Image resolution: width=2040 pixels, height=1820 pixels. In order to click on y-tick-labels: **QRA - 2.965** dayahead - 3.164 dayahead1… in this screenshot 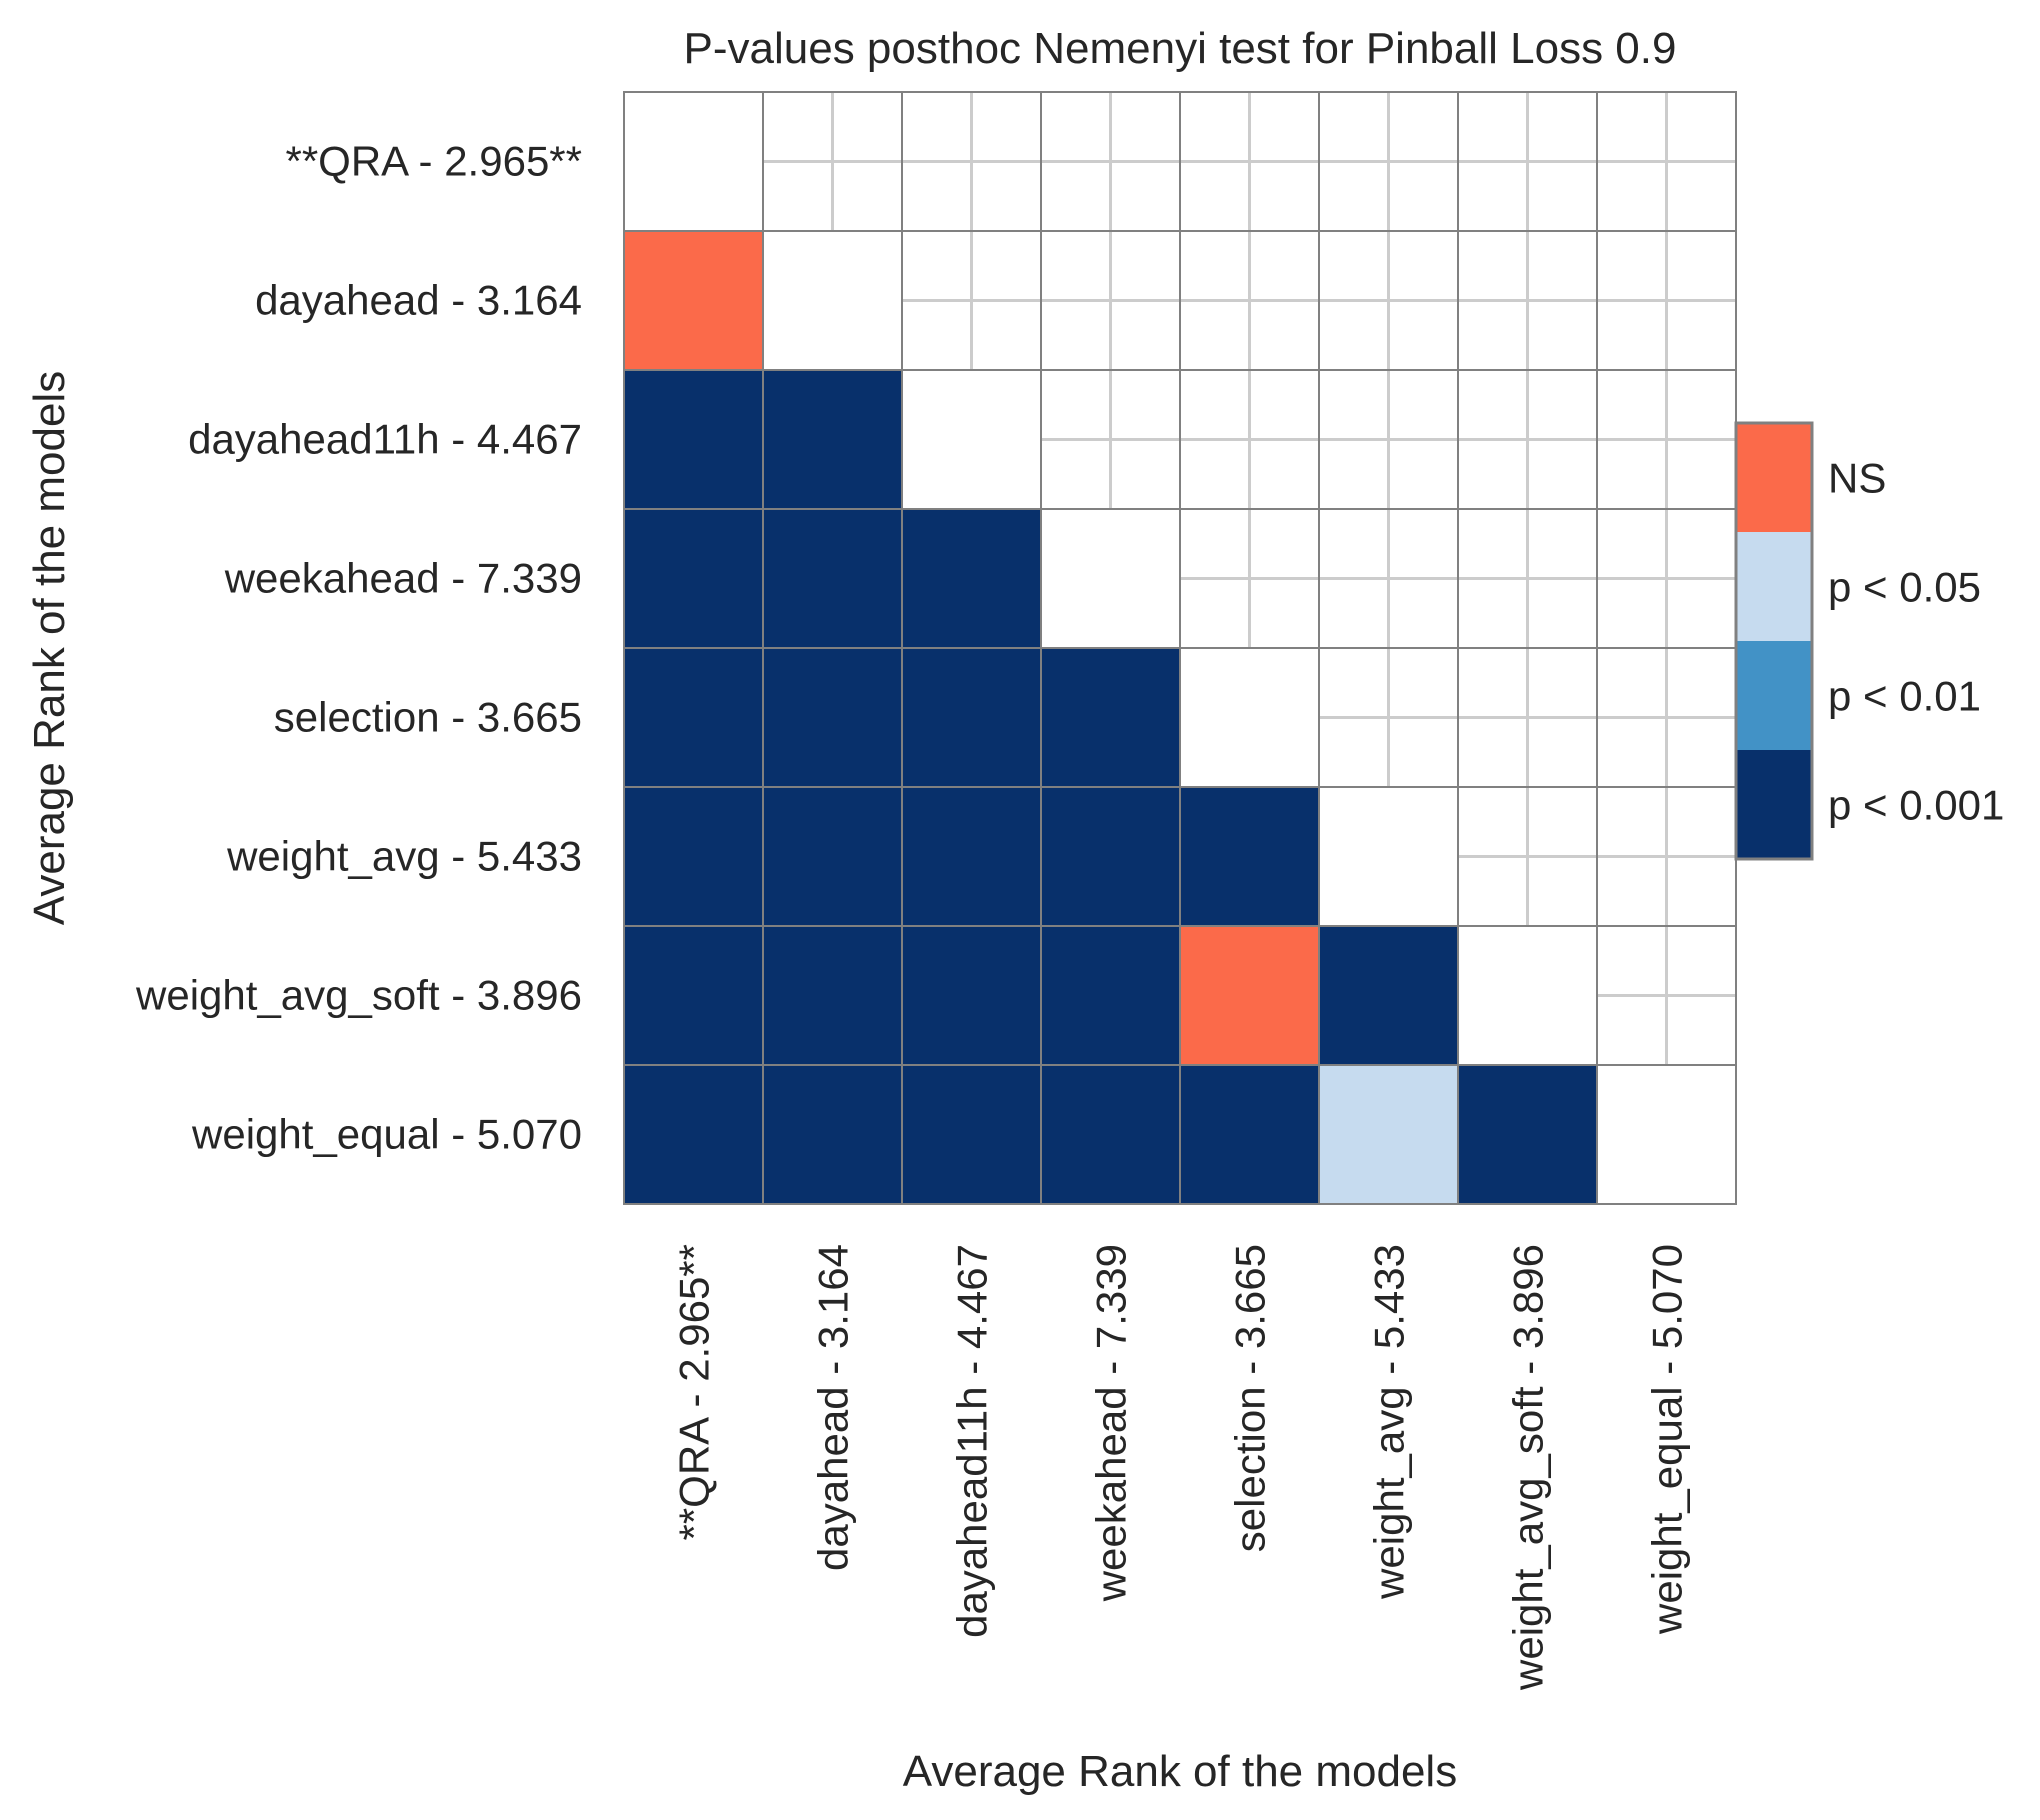, I will do `click(358, 648)`.